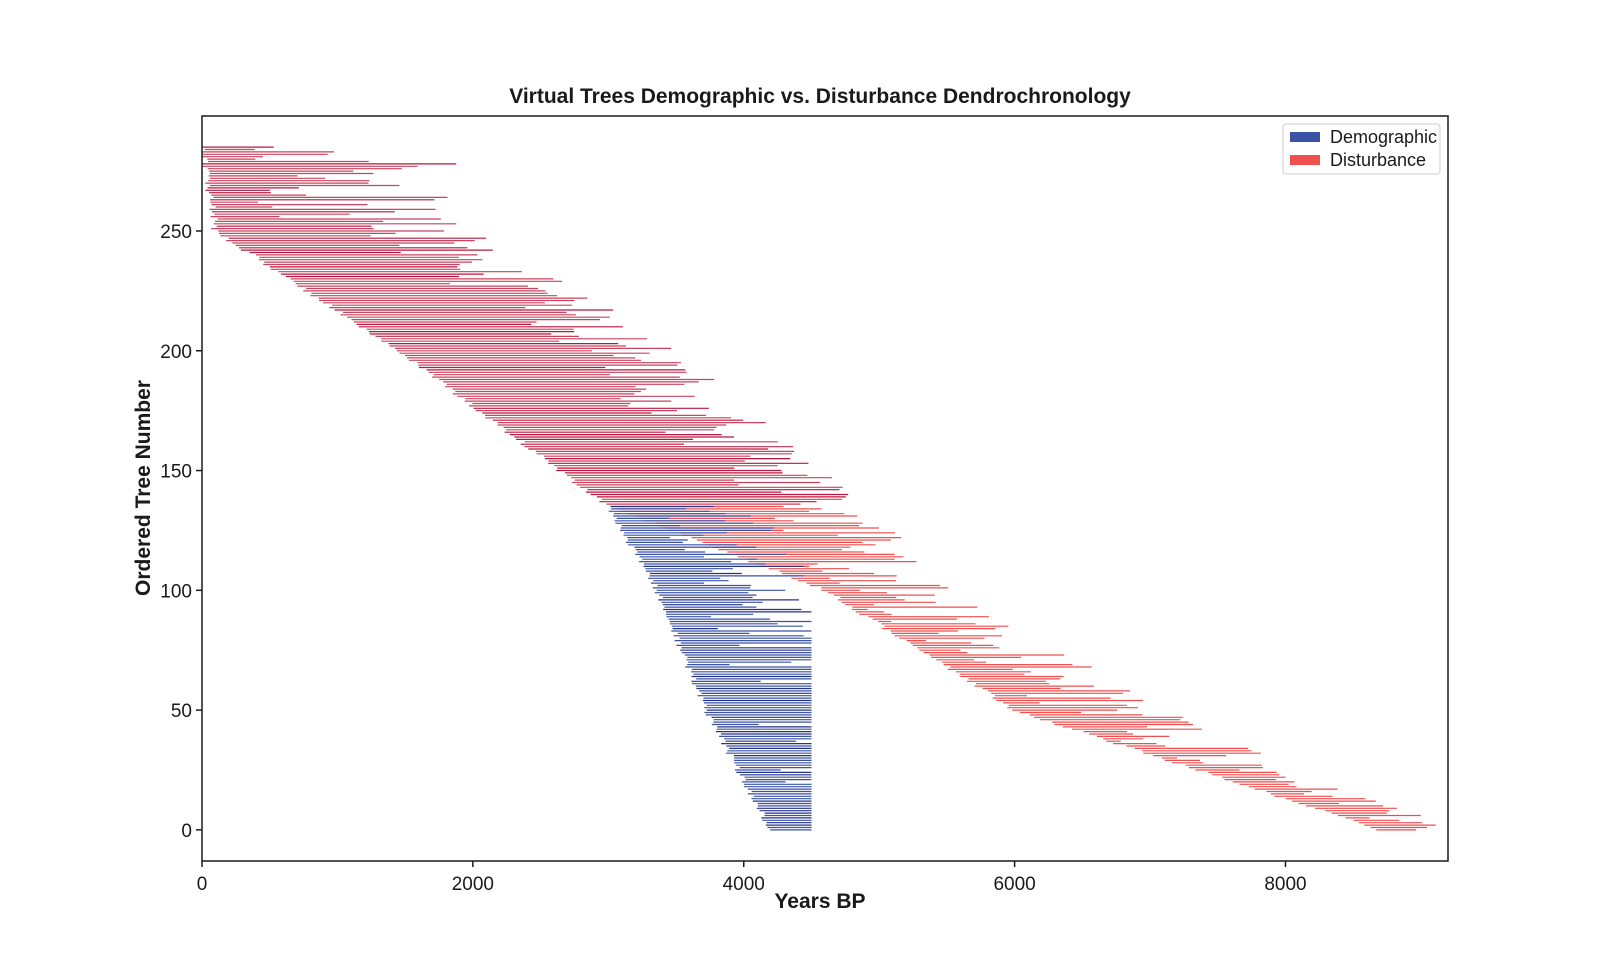  What do you see at coordinates (1014, 884) in the screenshot?
I see `x-tick-label: 6000` at bounding box center [1014, 884].